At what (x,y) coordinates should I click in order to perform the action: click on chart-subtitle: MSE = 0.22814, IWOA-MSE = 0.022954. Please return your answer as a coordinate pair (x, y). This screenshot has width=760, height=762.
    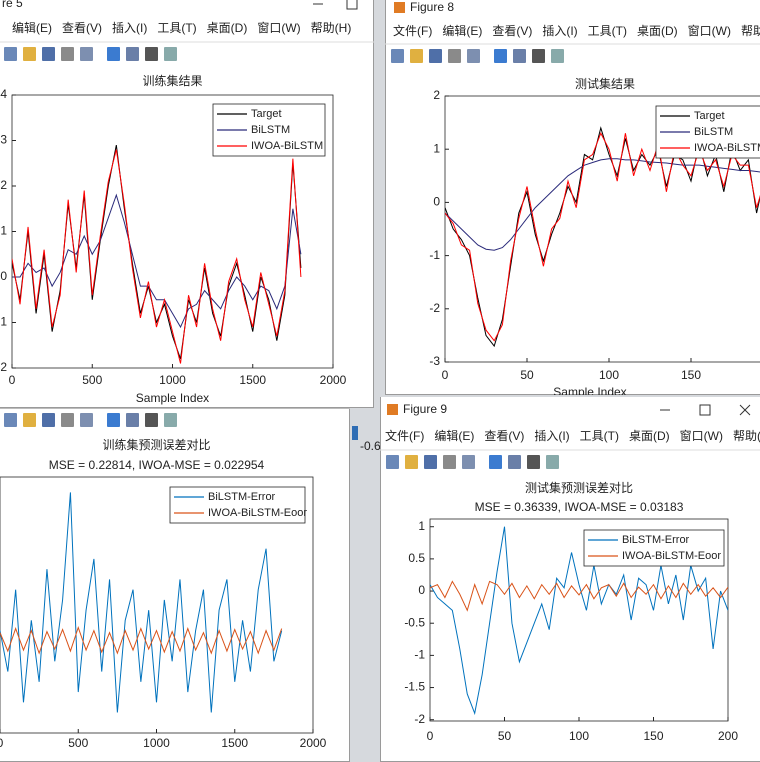
    Looking at the image, I should click on (157, 465).